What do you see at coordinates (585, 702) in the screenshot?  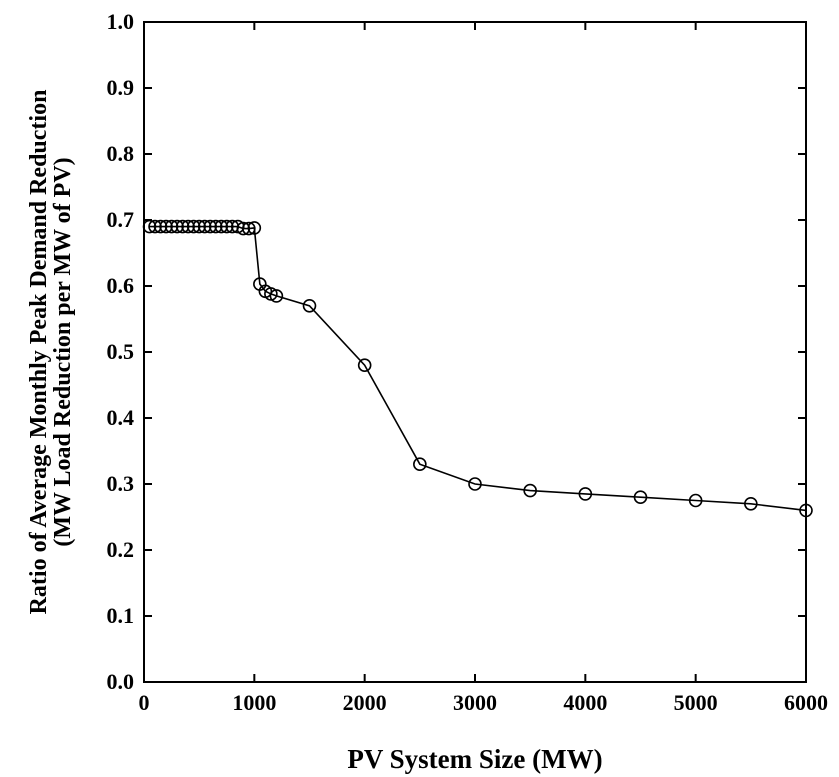 I see `x-tick-label: 4000` at bounding box center [585, 702].